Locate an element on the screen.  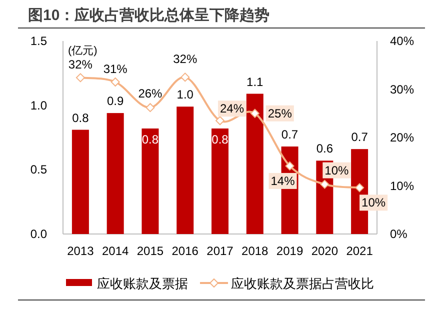
y-tick-label: 0.0 is located at coordinates (39, 234).